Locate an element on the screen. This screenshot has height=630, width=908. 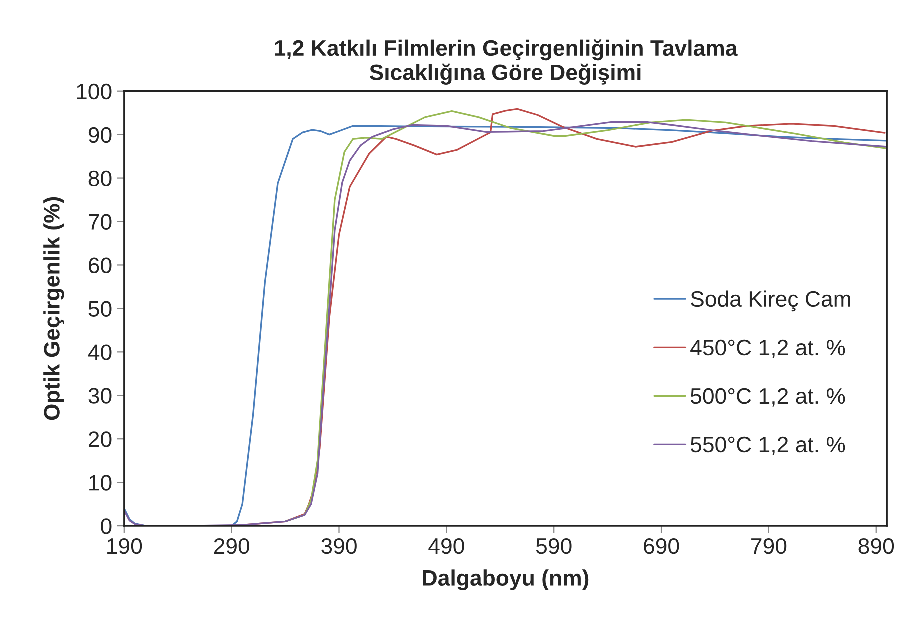
y-tick-label: 90 is located at coordinates (100, 135).